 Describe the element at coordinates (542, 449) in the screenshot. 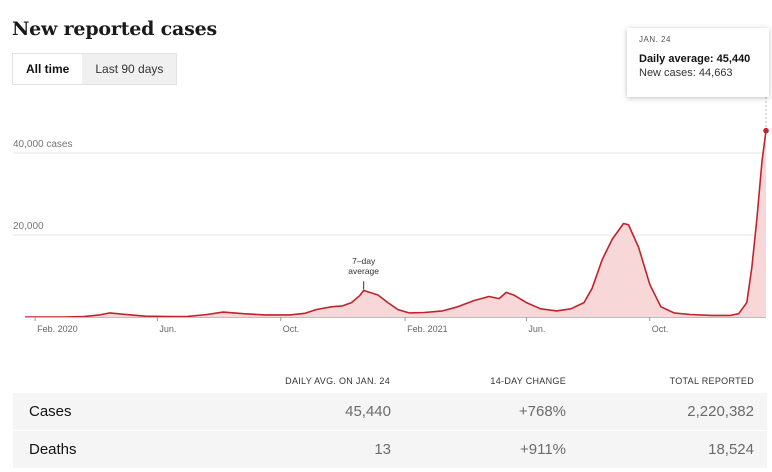

I see `deaths-14-day-change: +911%` at that location.